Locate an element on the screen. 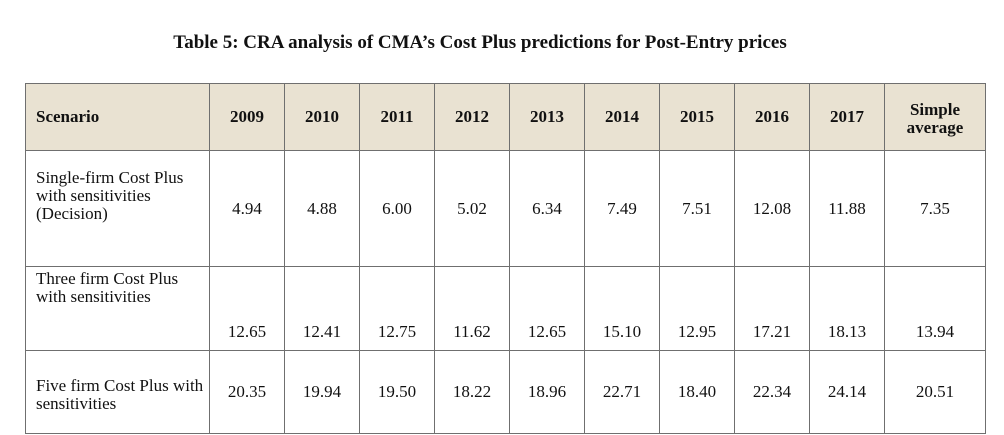  header-year: 2015 is located at coordinates (697, 117).